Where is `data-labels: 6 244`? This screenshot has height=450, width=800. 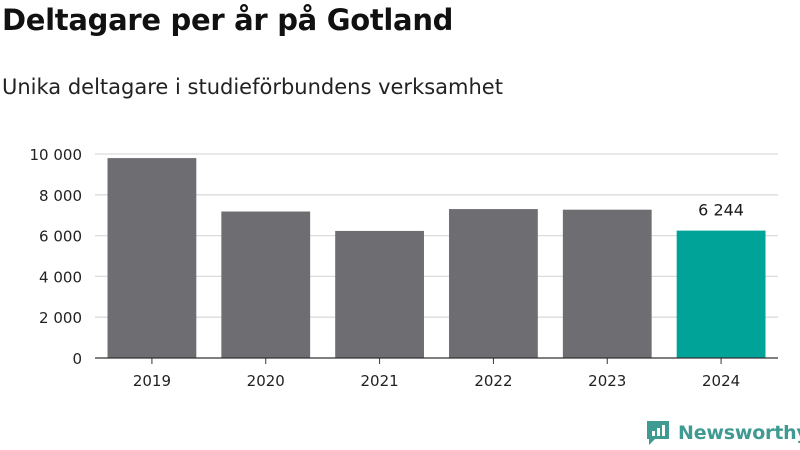
data-labels: 6 244 is located at coordinates (721, 210).